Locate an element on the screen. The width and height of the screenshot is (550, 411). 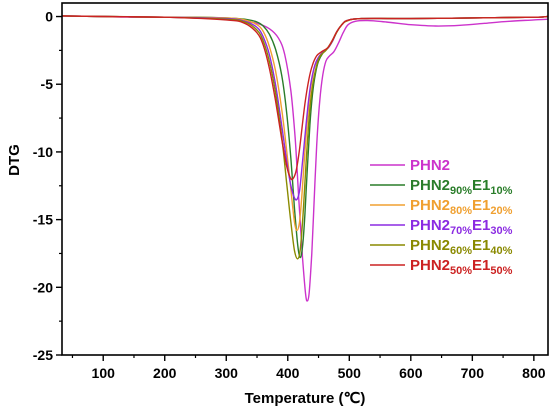
legend-label: PHN280%E120% is located at coordinates (461, 207).